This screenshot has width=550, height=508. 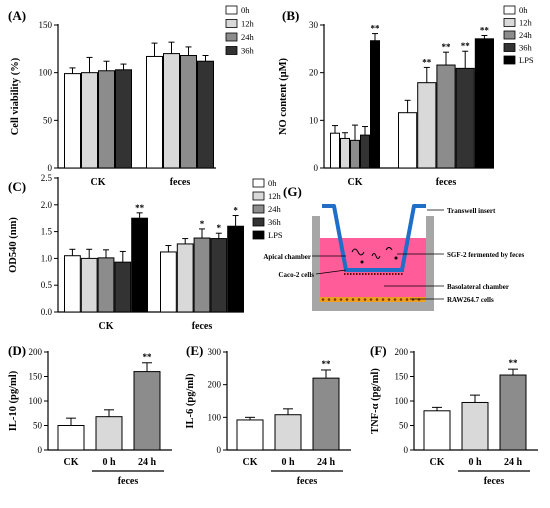 I want to click on label-sgf2: SGF-2 fermented by feces, so click(x=485, y=255).